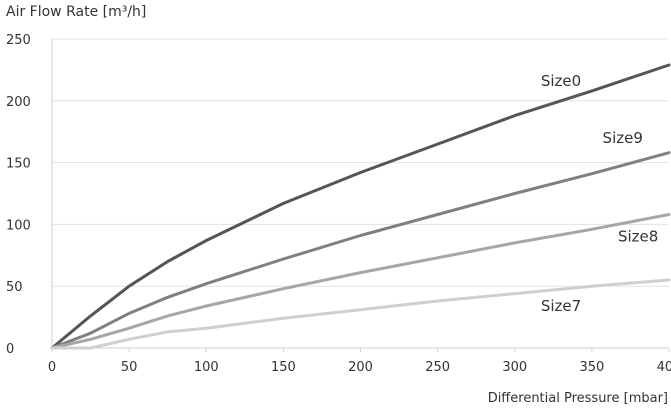  What do you see at coordinates (283, 367) in the screenshot?
I see `x-tick-label-150: 150` at bounding box center [283, 367].